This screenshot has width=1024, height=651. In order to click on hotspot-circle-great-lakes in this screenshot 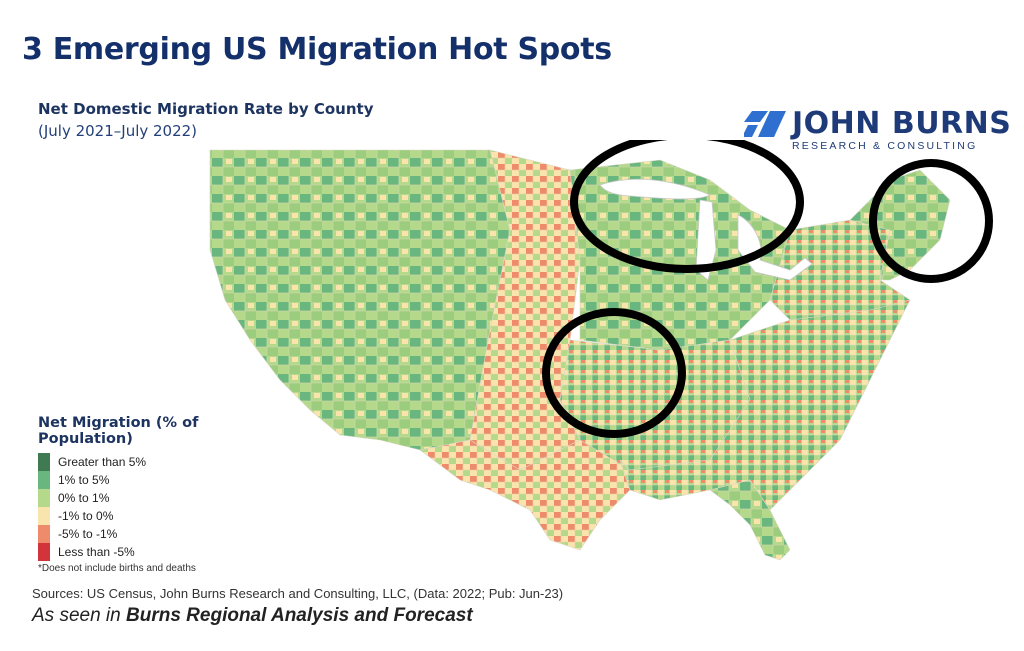, I will do `click(687, 206)`.